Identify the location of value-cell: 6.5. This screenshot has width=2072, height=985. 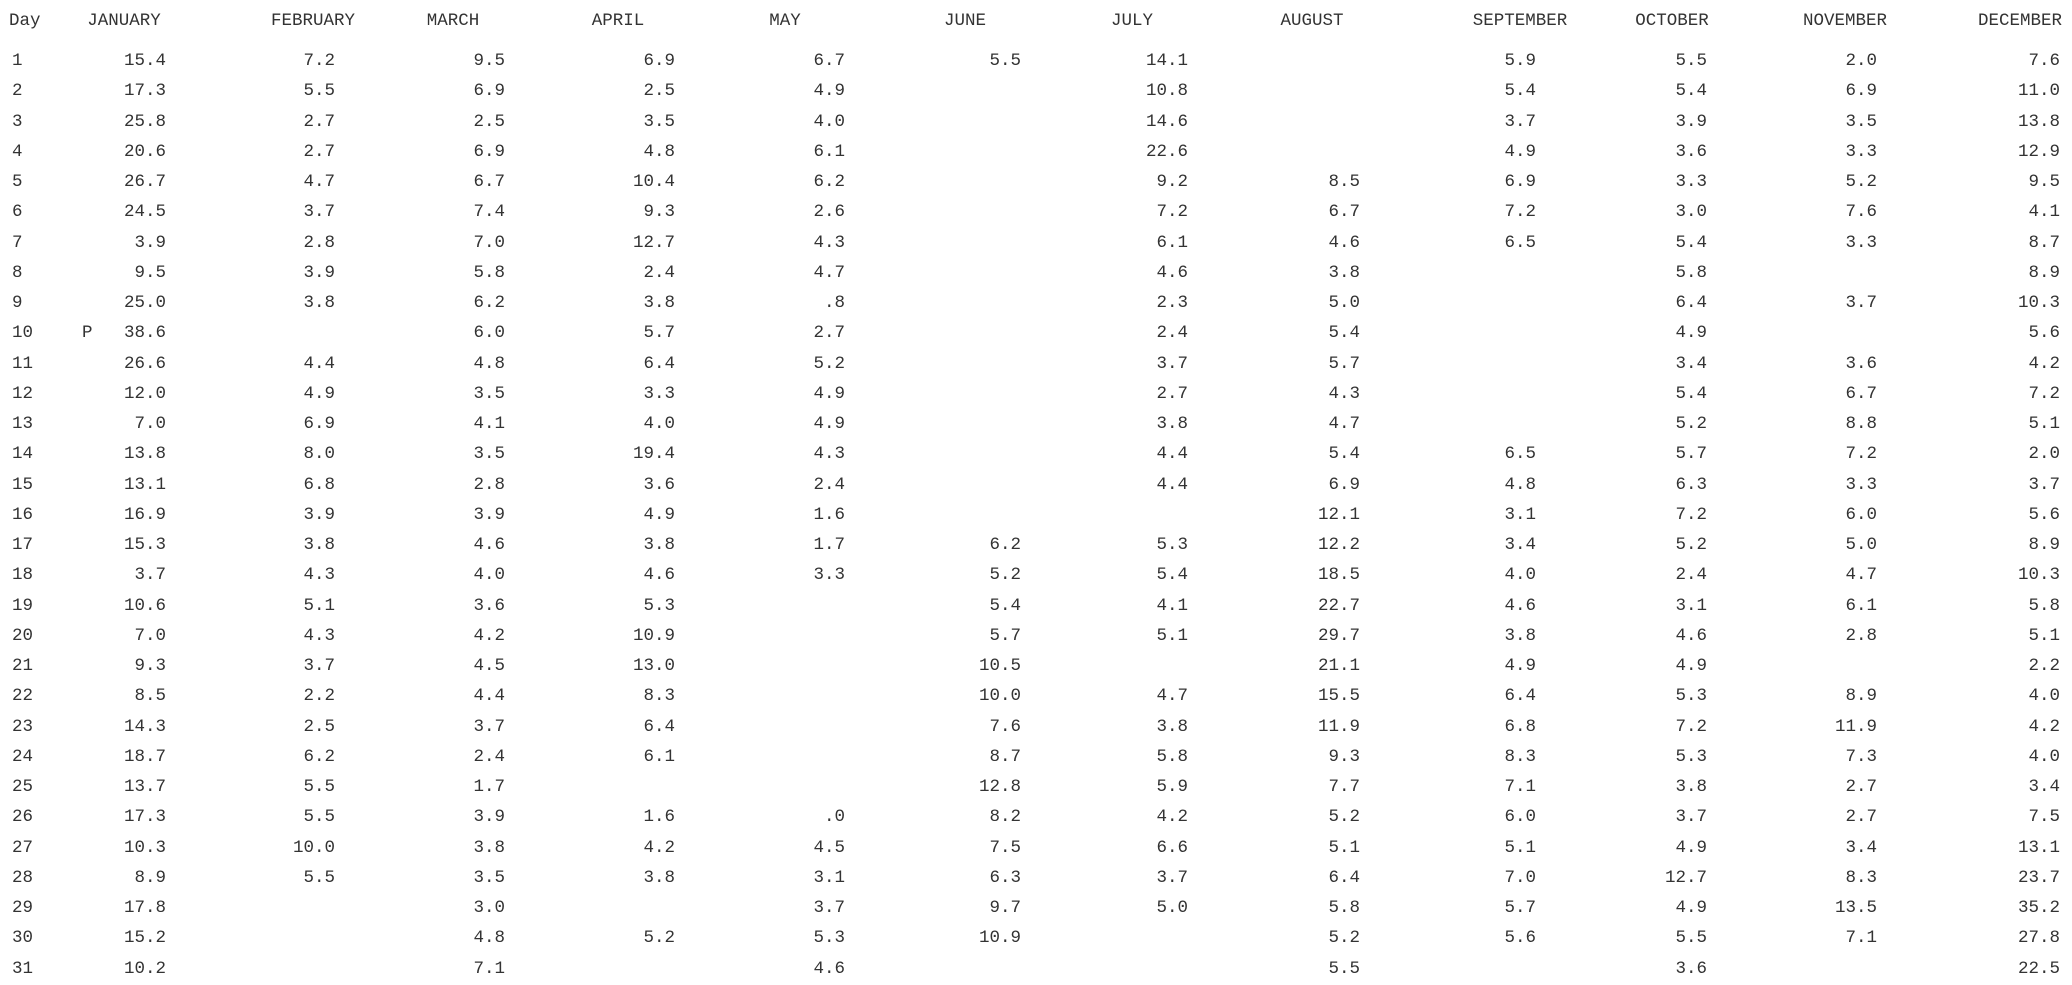
(1520, 242).